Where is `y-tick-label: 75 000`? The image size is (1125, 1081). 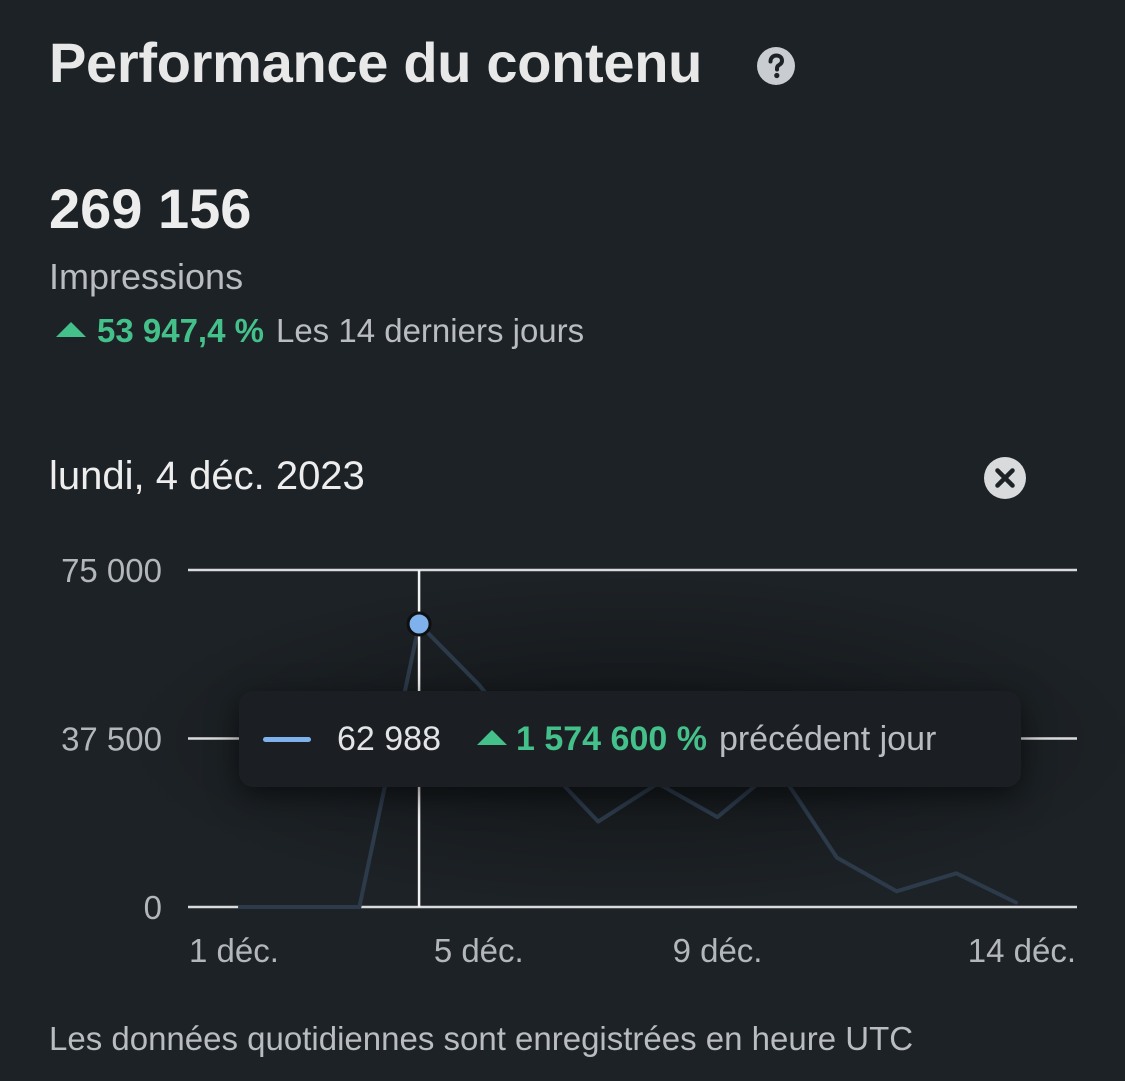 y-tick-label: 75 000 is located at coordinates (111, 570).